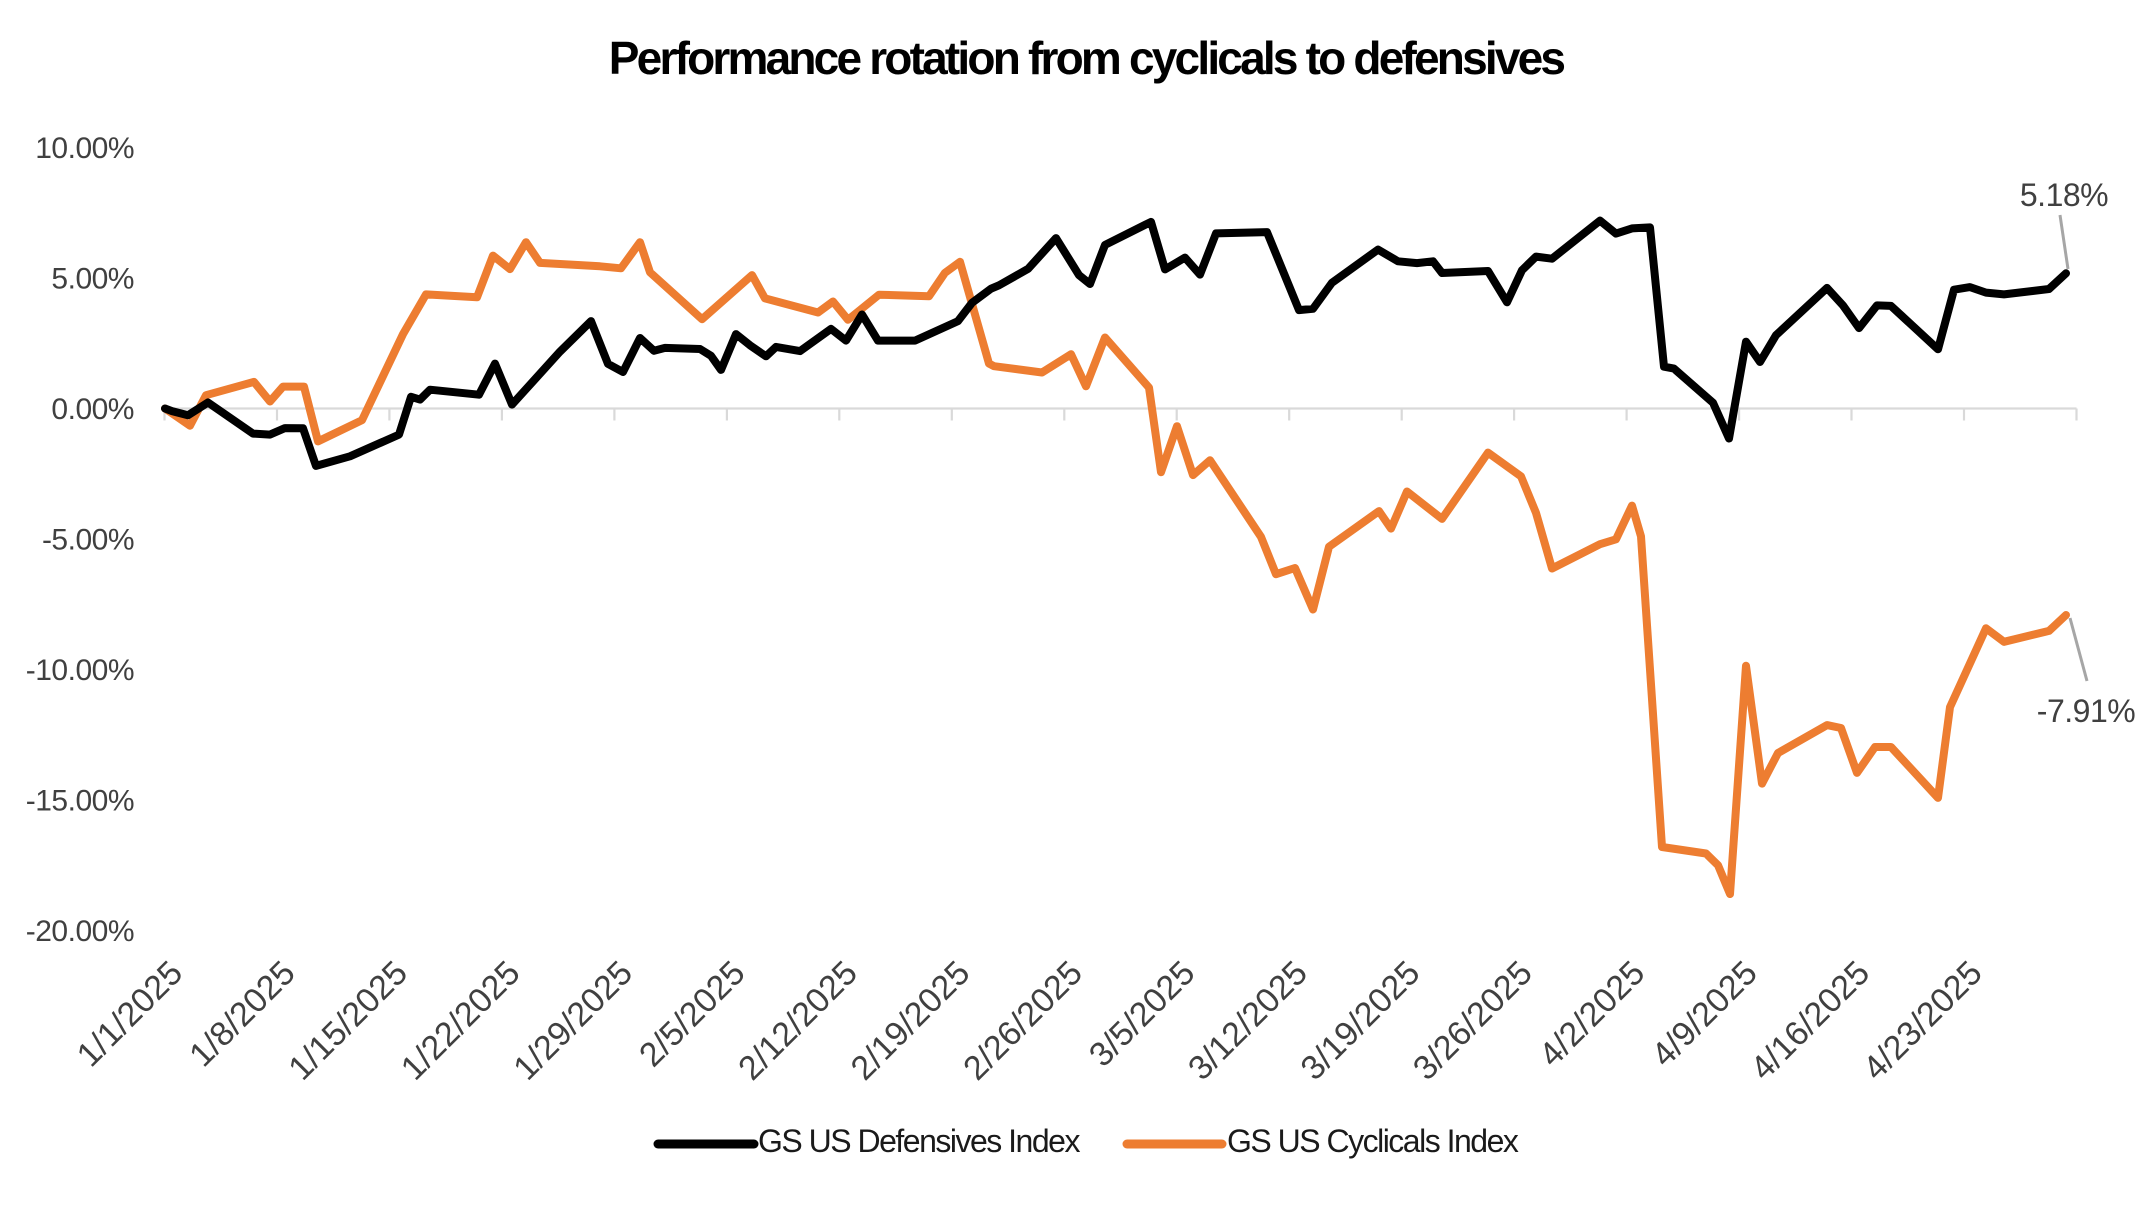 The image size is (2145, 1209). What do you see at coordinates (84, 148) in the screenshot?
I see `svg-text: 10.00%` at bounding box center [84, 148].